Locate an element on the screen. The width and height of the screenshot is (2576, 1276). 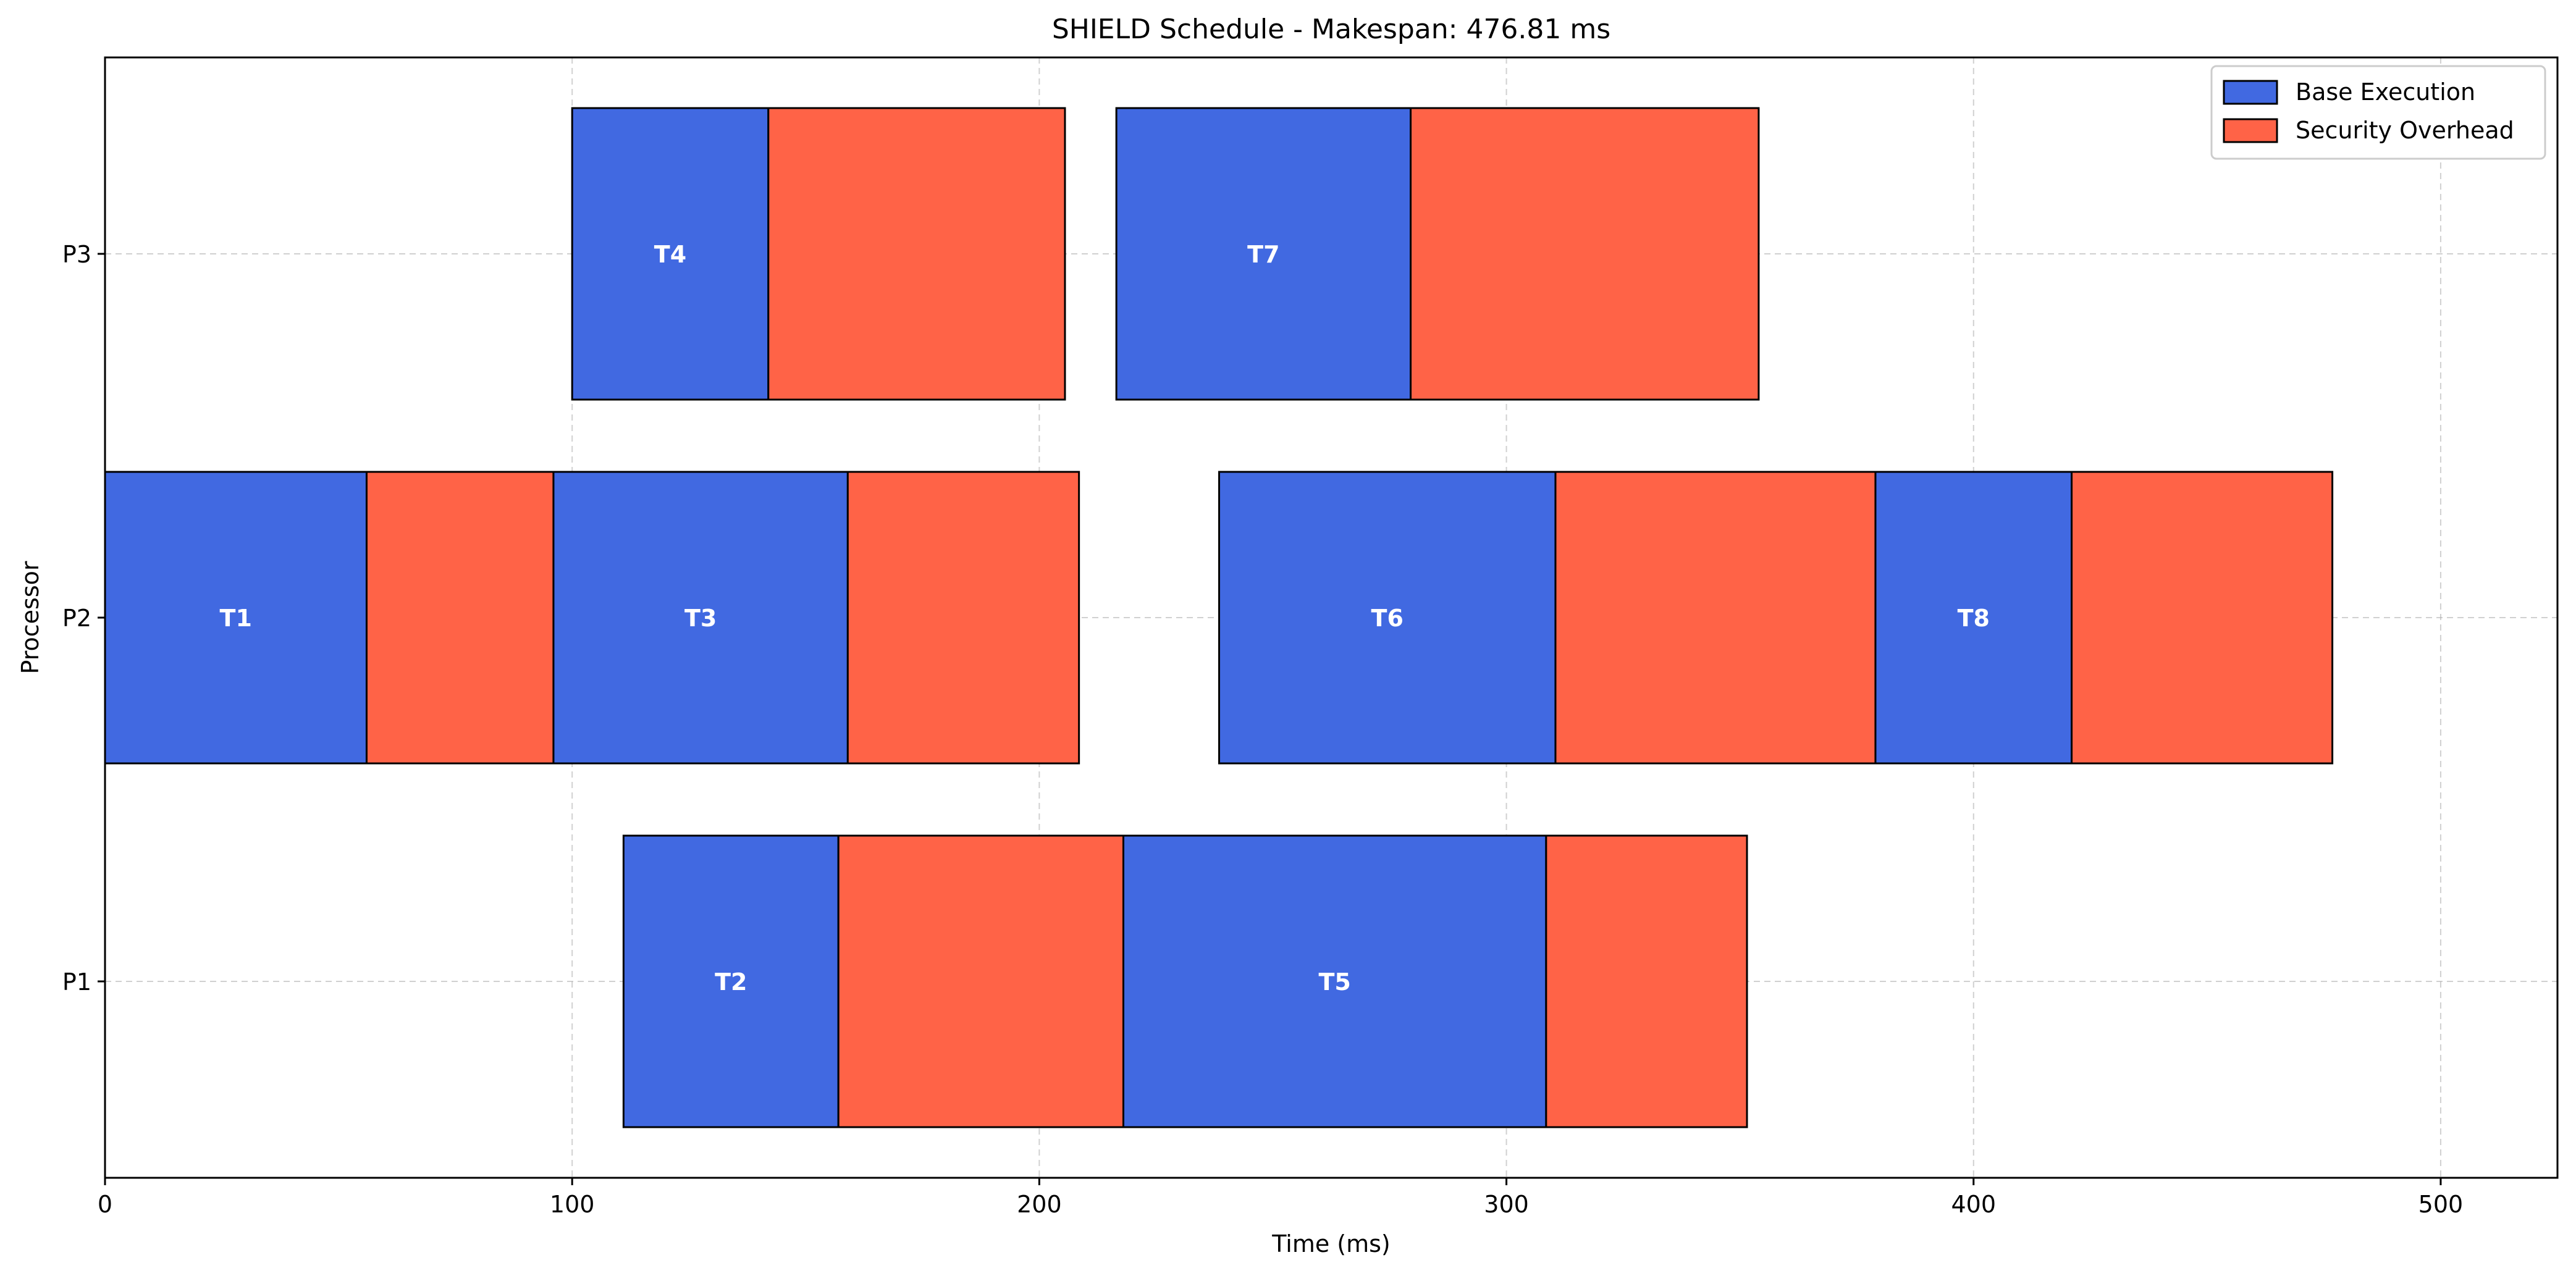
legend: Base Execution Security Overhead is located at coordinates (2378, 112).